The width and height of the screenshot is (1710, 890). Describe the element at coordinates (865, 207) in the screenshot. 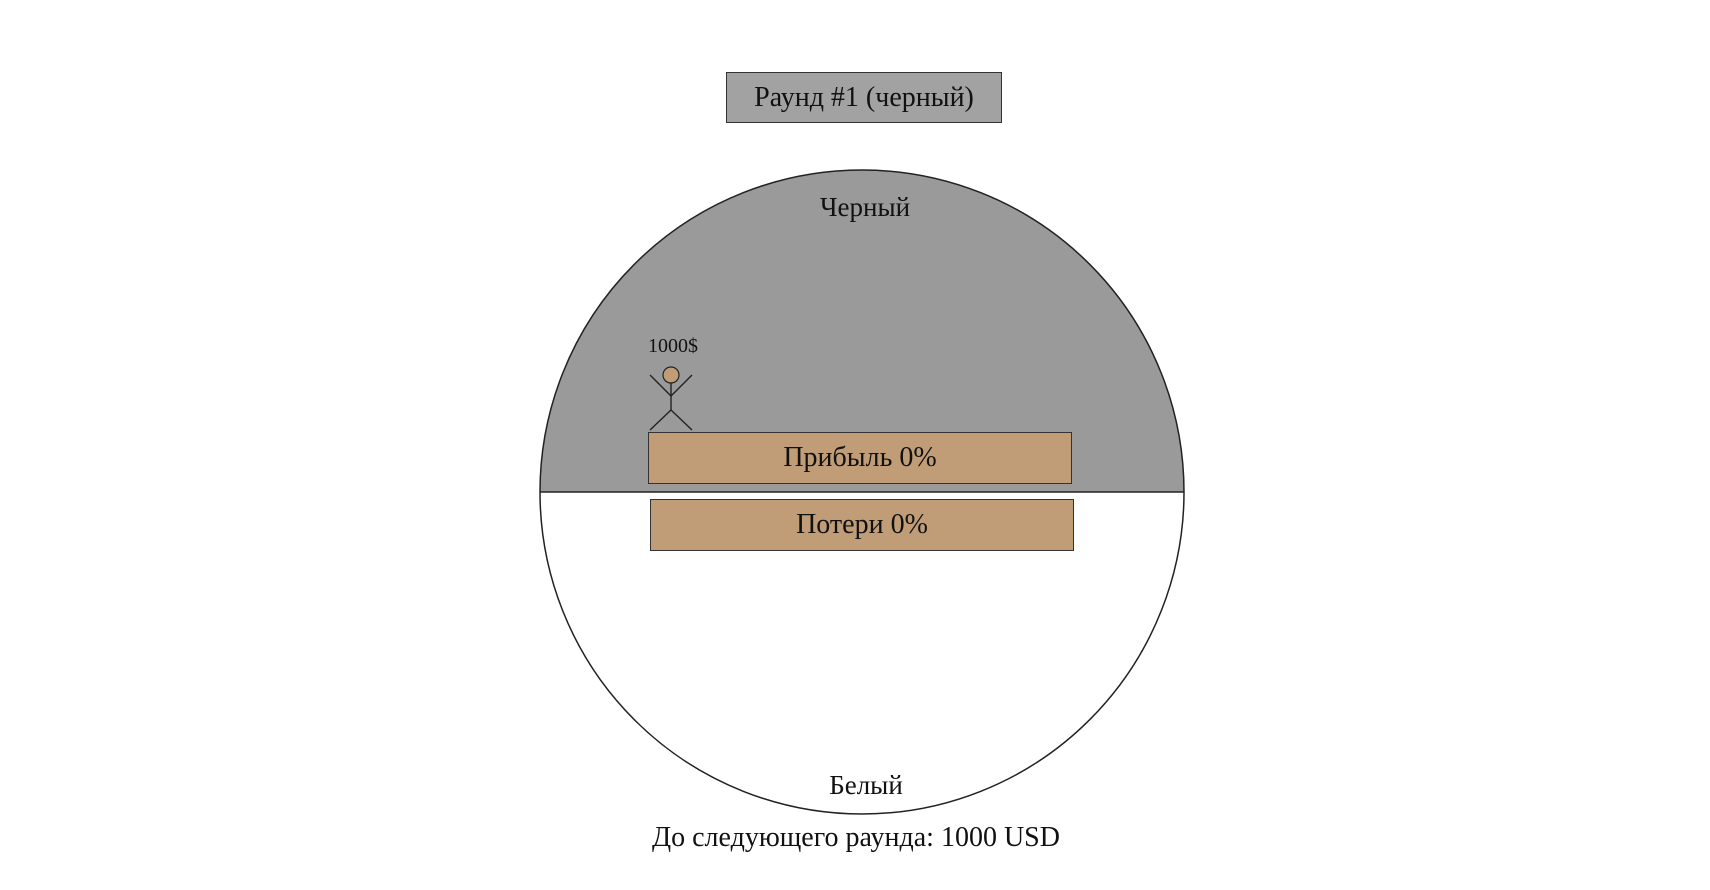

I see `black-zone-label: Черный` at that location.